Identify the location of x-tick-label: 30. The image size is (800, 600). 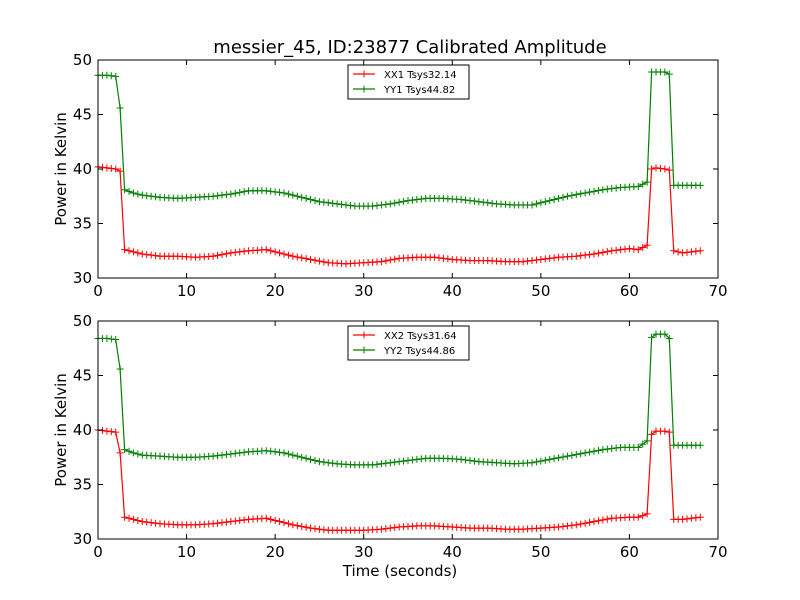
(363, 552).